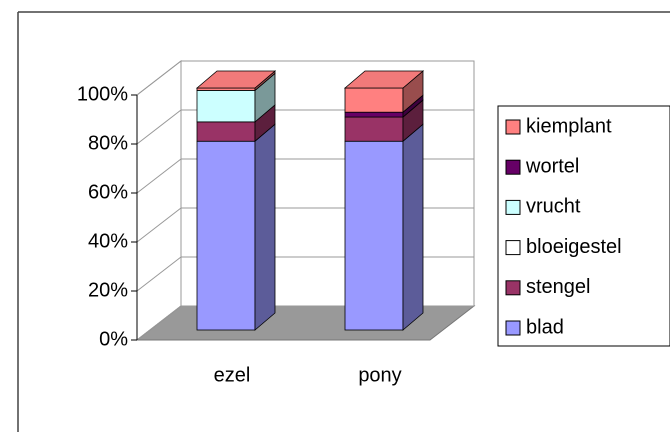 The width and height of the screenshot is (670, 432). Describe the element at coordinates (305, 323) in the screenshot. I see `floor` at that location.